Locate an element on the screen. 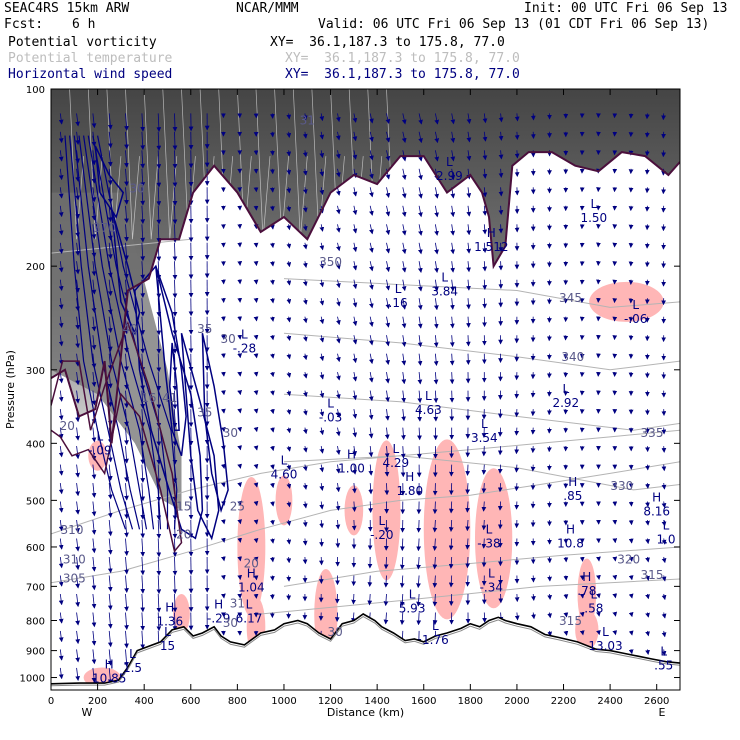  forecast-hours: 6 h is located at coordinates (84, 24).